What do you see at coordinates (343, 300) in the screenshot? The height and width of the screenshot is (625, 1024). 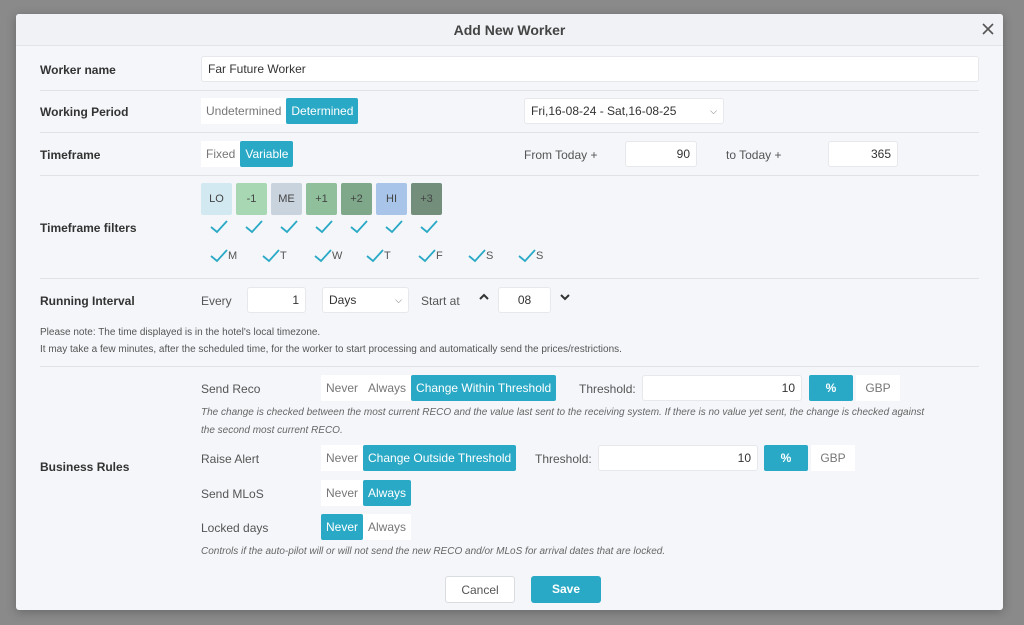 I see `interval-unit-value: Days` at bounding box center [343, 300].